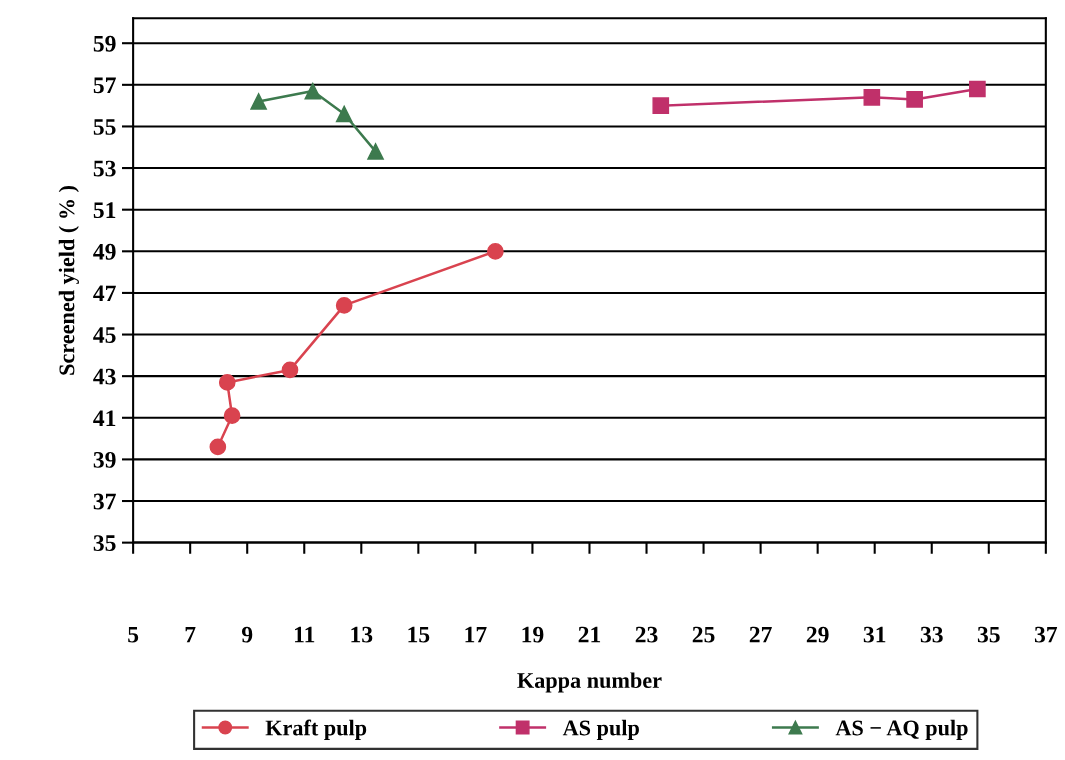 Image resolution: width=1065 pixels, height=760 pixels. Describe the element at coordinates (104, 543) in the screenshot. I see `y-tick-label: 35` at that location.